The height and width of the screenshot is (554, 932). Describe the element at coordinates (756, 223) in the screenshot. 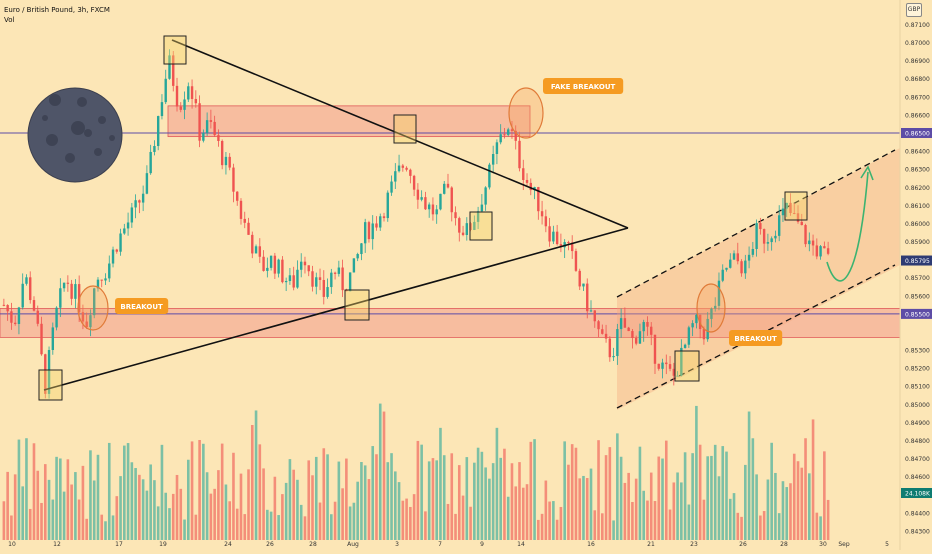

I see `channel-upper-line` at that location.